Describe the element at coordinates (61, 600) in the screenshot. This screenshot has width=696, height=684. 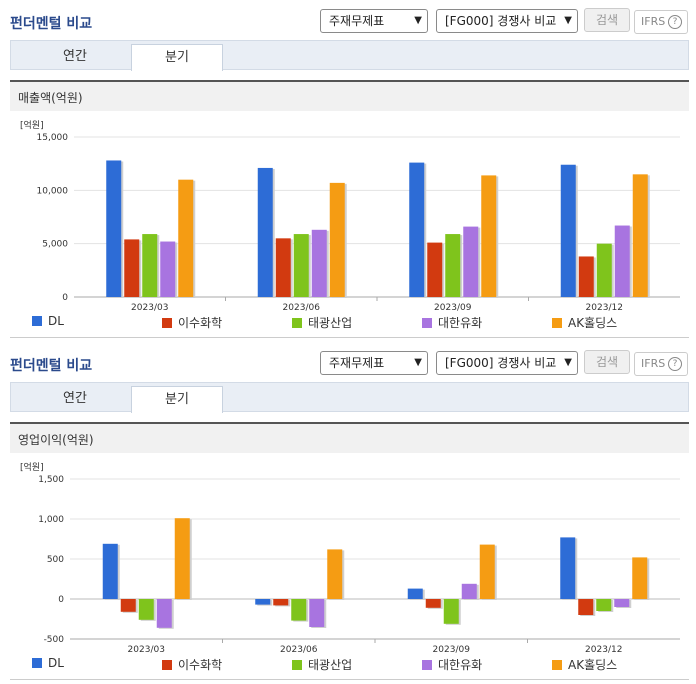
I see `y-tick-label: 0` at that location.